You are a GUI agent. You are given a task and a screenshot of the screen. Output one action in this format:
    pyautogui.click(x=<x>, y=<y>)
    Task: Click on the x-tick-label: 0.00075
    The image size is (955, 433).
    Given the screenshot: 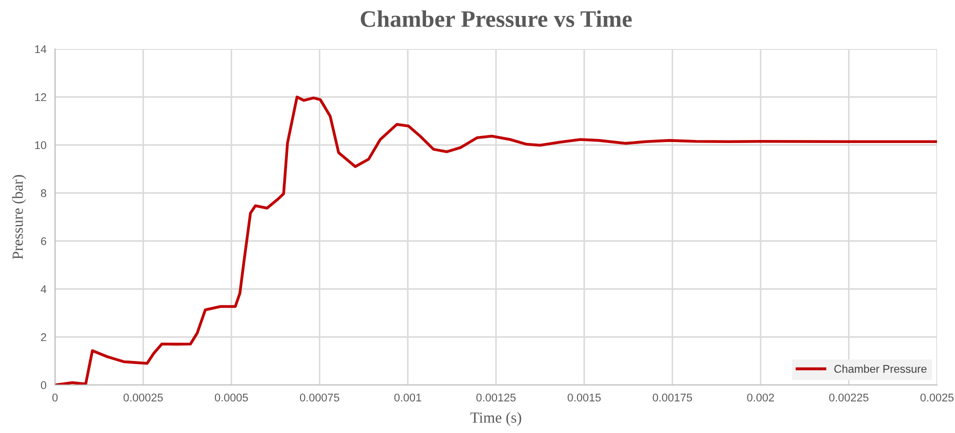 What is the action you would take?
    pyautogui.click(x=320, y=398)
    